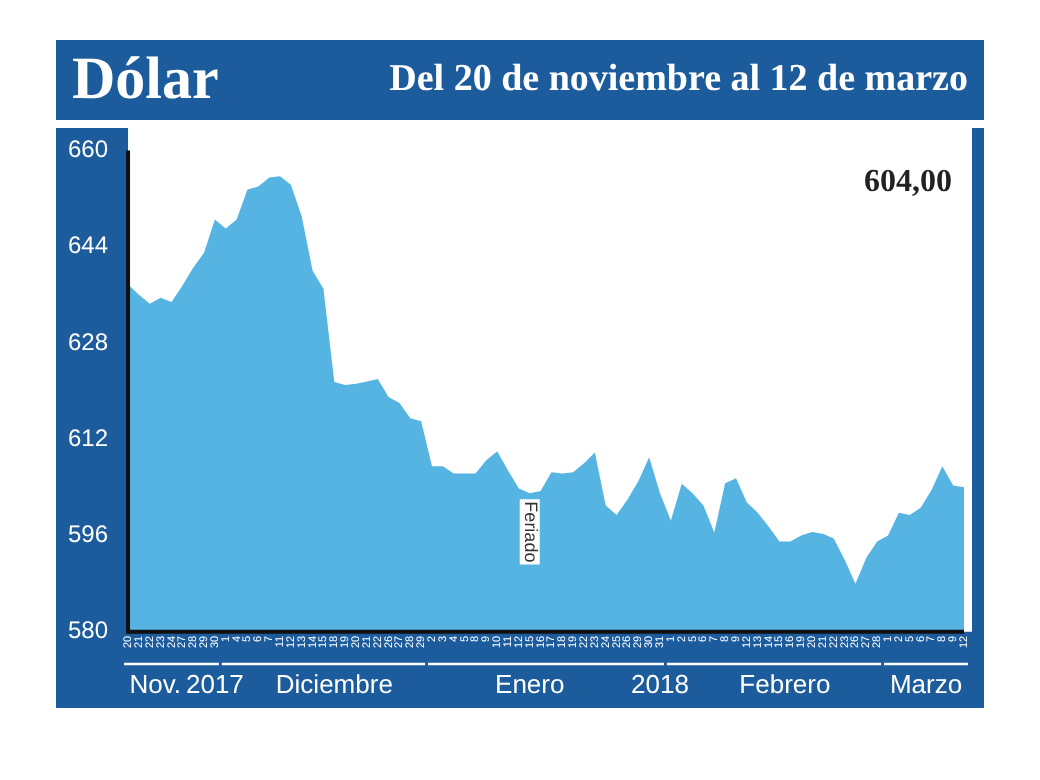 The height and width of the screenshot is (780, 1040). Describe the element at coordinates (214, 684) in the screenshot. I see `text: 2017` at that location.